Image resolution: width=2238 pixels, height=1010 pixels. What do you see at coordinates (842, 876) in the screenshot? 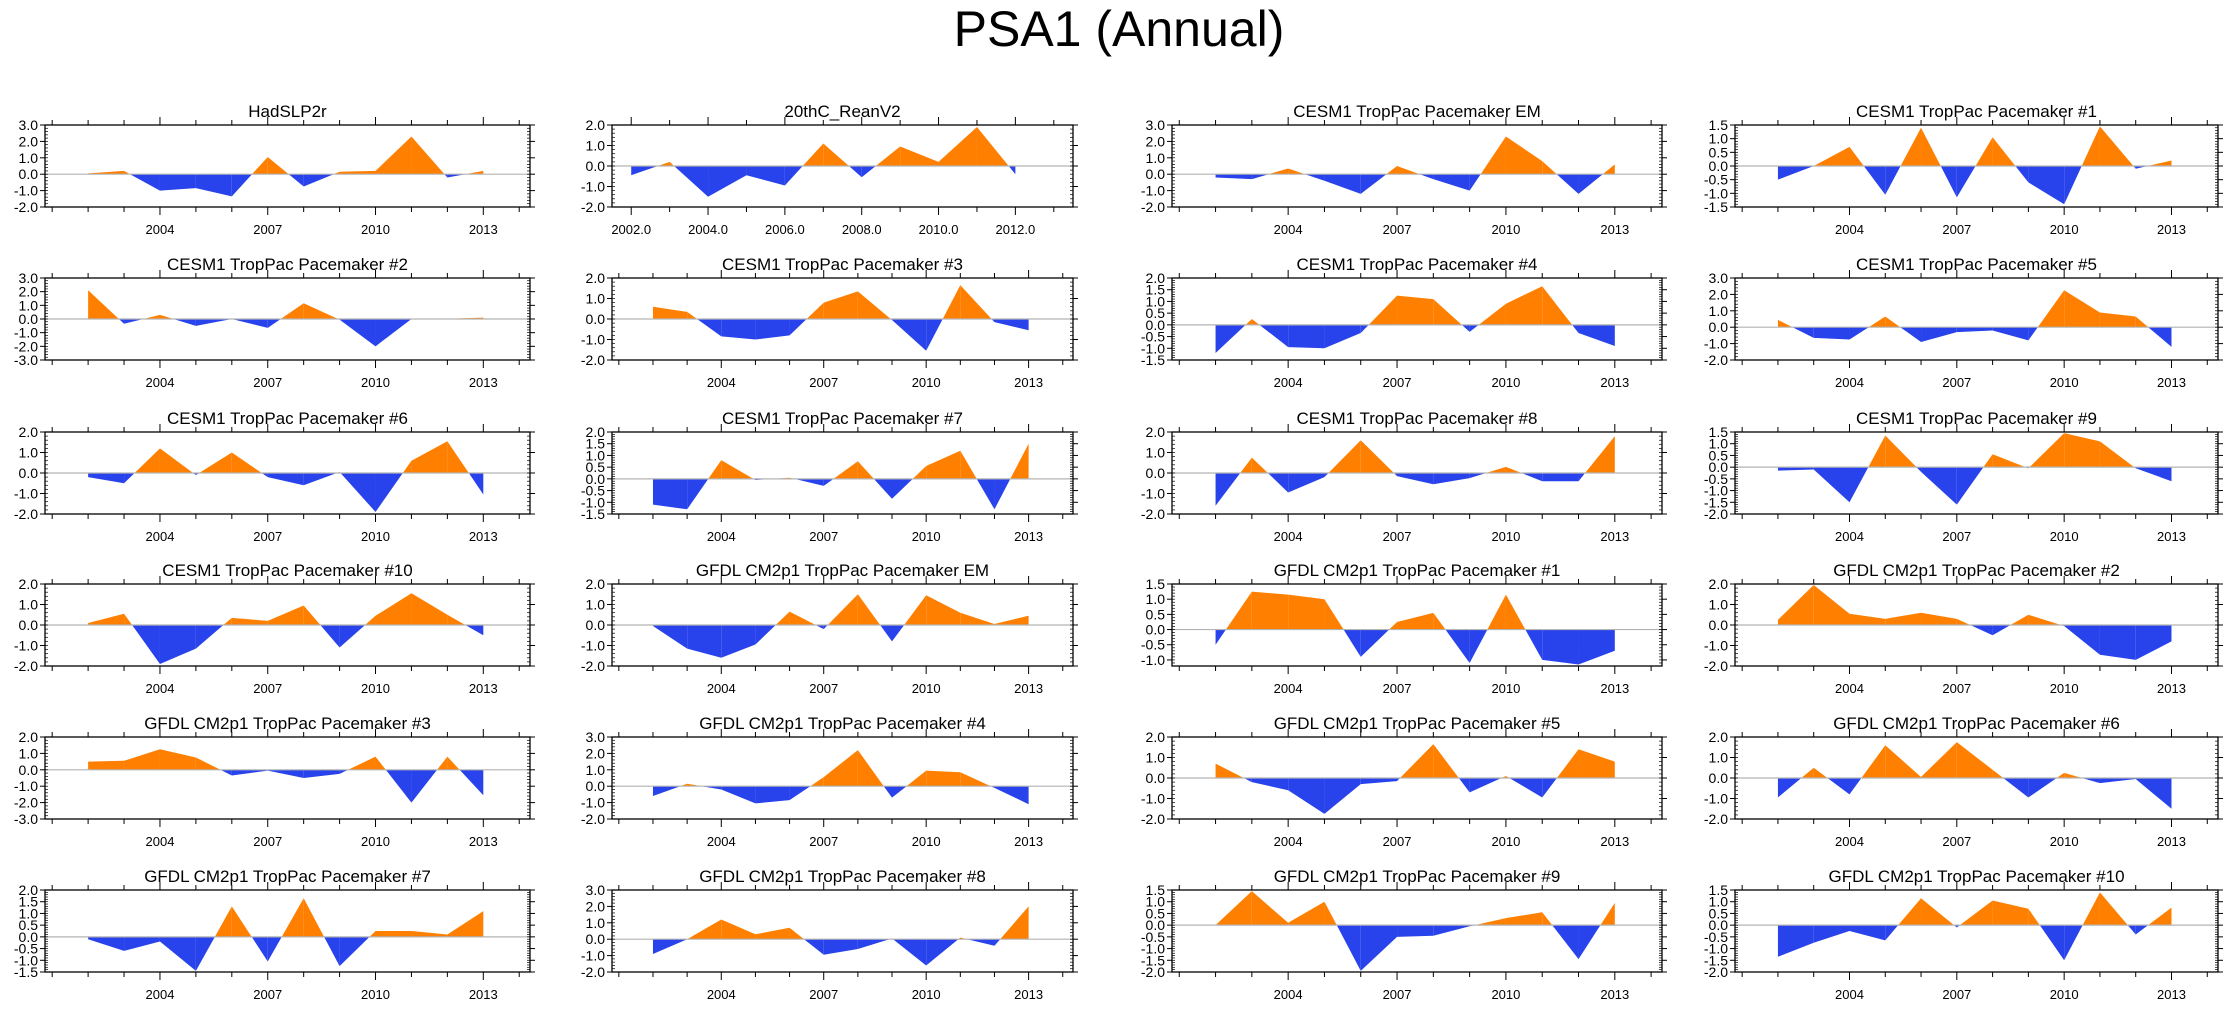
I see `panel-title: GFDL CM2p1 TropPac Pacemaker #8` at bounding box center [842, 876].